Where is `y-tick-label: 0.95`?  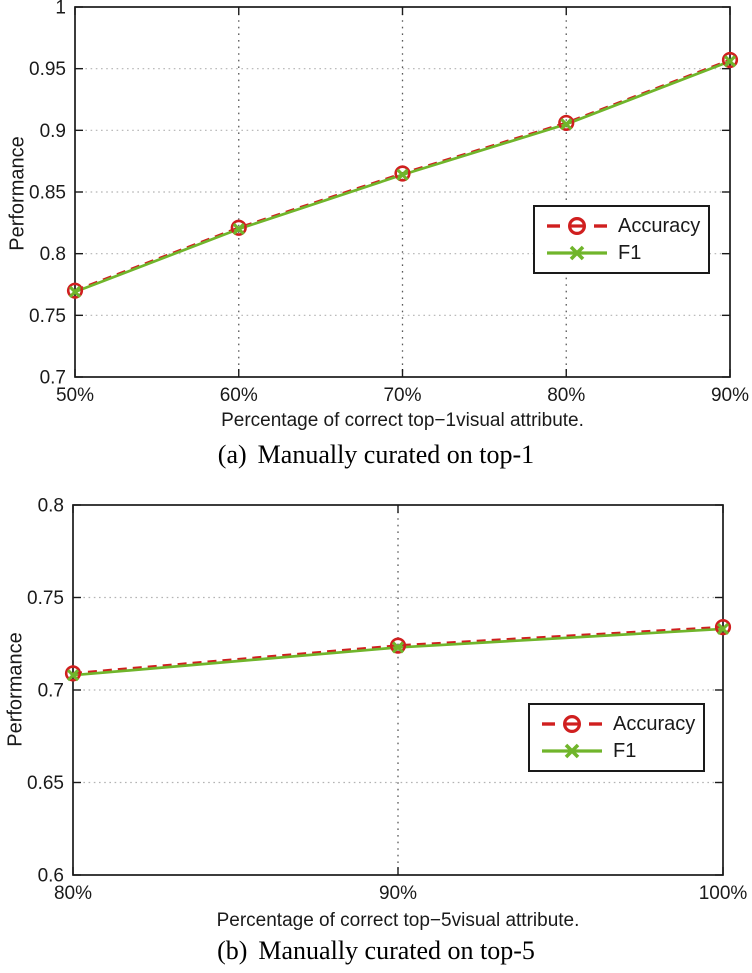 y-tick-label: 0.95 is located at coordinates (47, 69).